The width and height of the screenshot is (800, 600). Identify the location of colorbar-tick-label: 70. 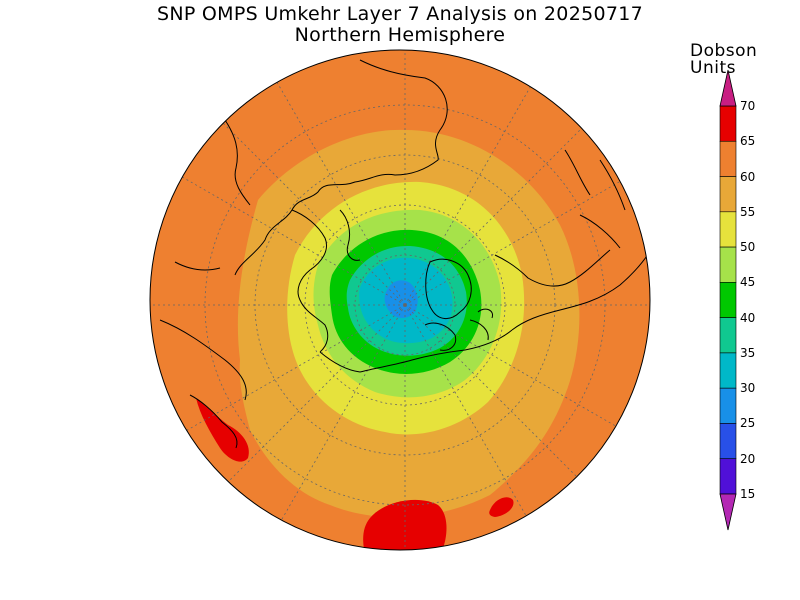
(748, 106).